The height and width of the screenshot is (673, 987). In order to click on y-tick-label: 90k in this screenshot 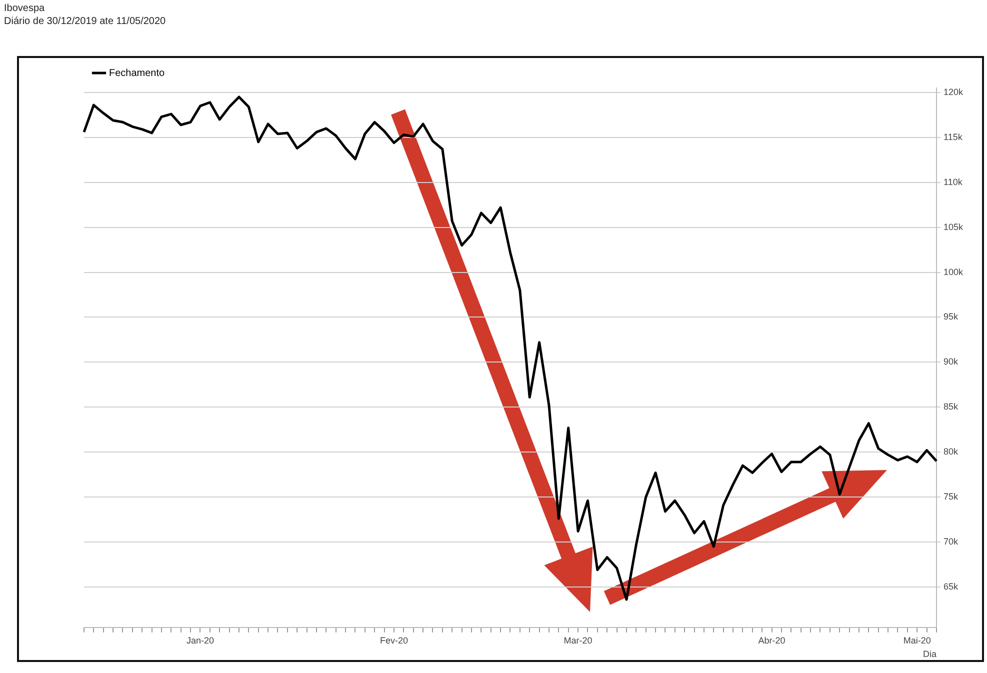, I will do `click(950, 361)`.